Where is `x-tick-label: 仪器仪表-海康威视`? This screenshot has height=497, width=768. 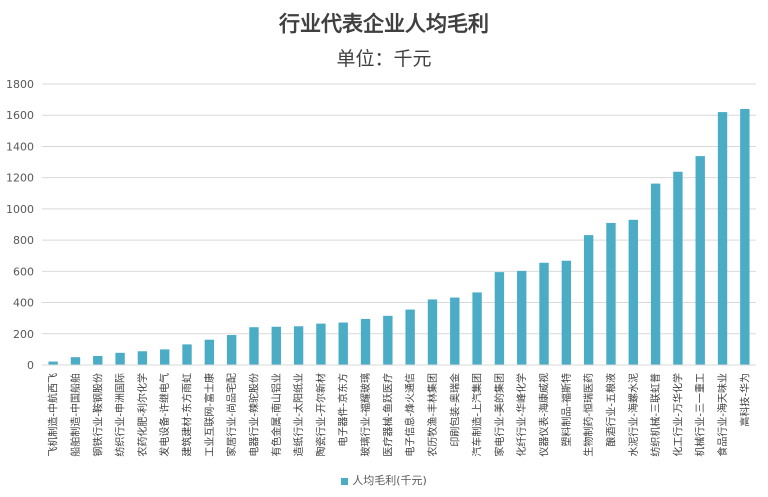
x-tick-label: 仪器仪表-海康威视 is located at coordinates (544, 415).